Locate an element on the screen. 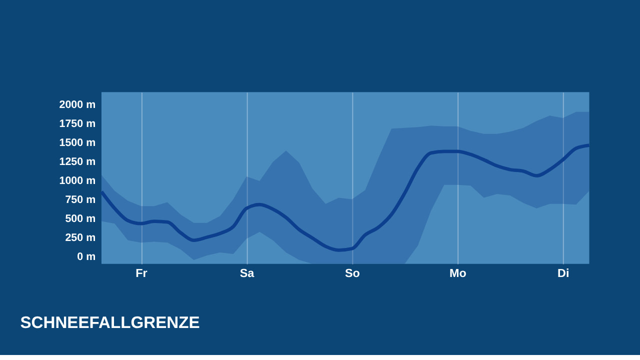 Image resolution: width=640 pixels, height=360 pixels. x-tick-label: Fr is located at coordinates (142, 273).